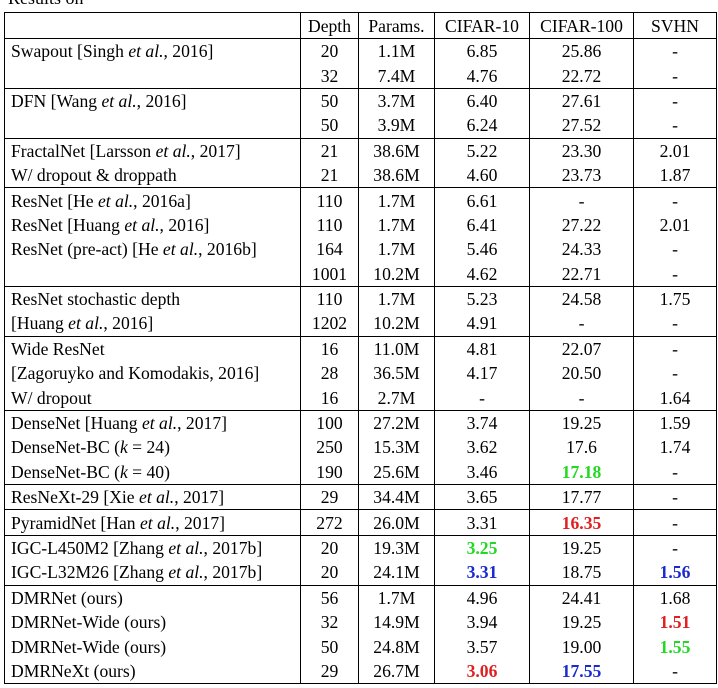 The height and width of the screenshot is (688, 718). I want to click on method-text-part: , 2016], so click(161, 100).